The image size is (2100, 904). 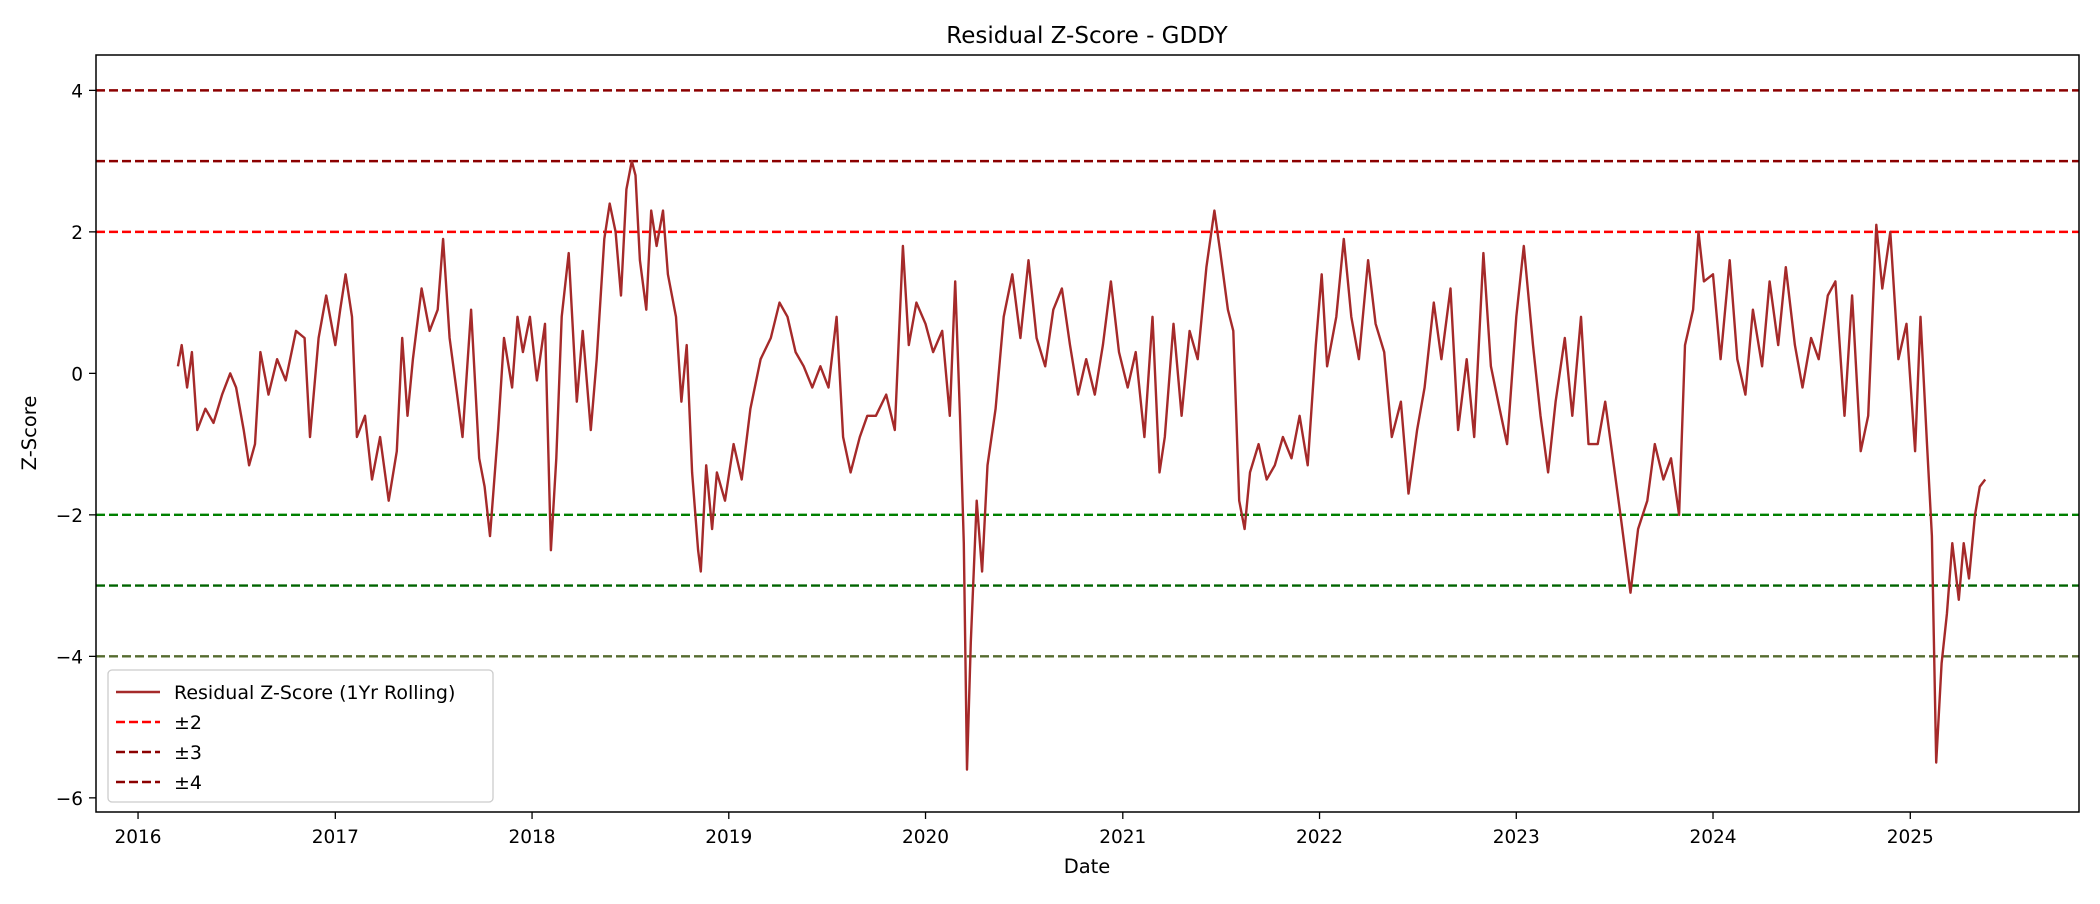 I want to click on x-tick-label: 2024, so click(x=1712, y=837).